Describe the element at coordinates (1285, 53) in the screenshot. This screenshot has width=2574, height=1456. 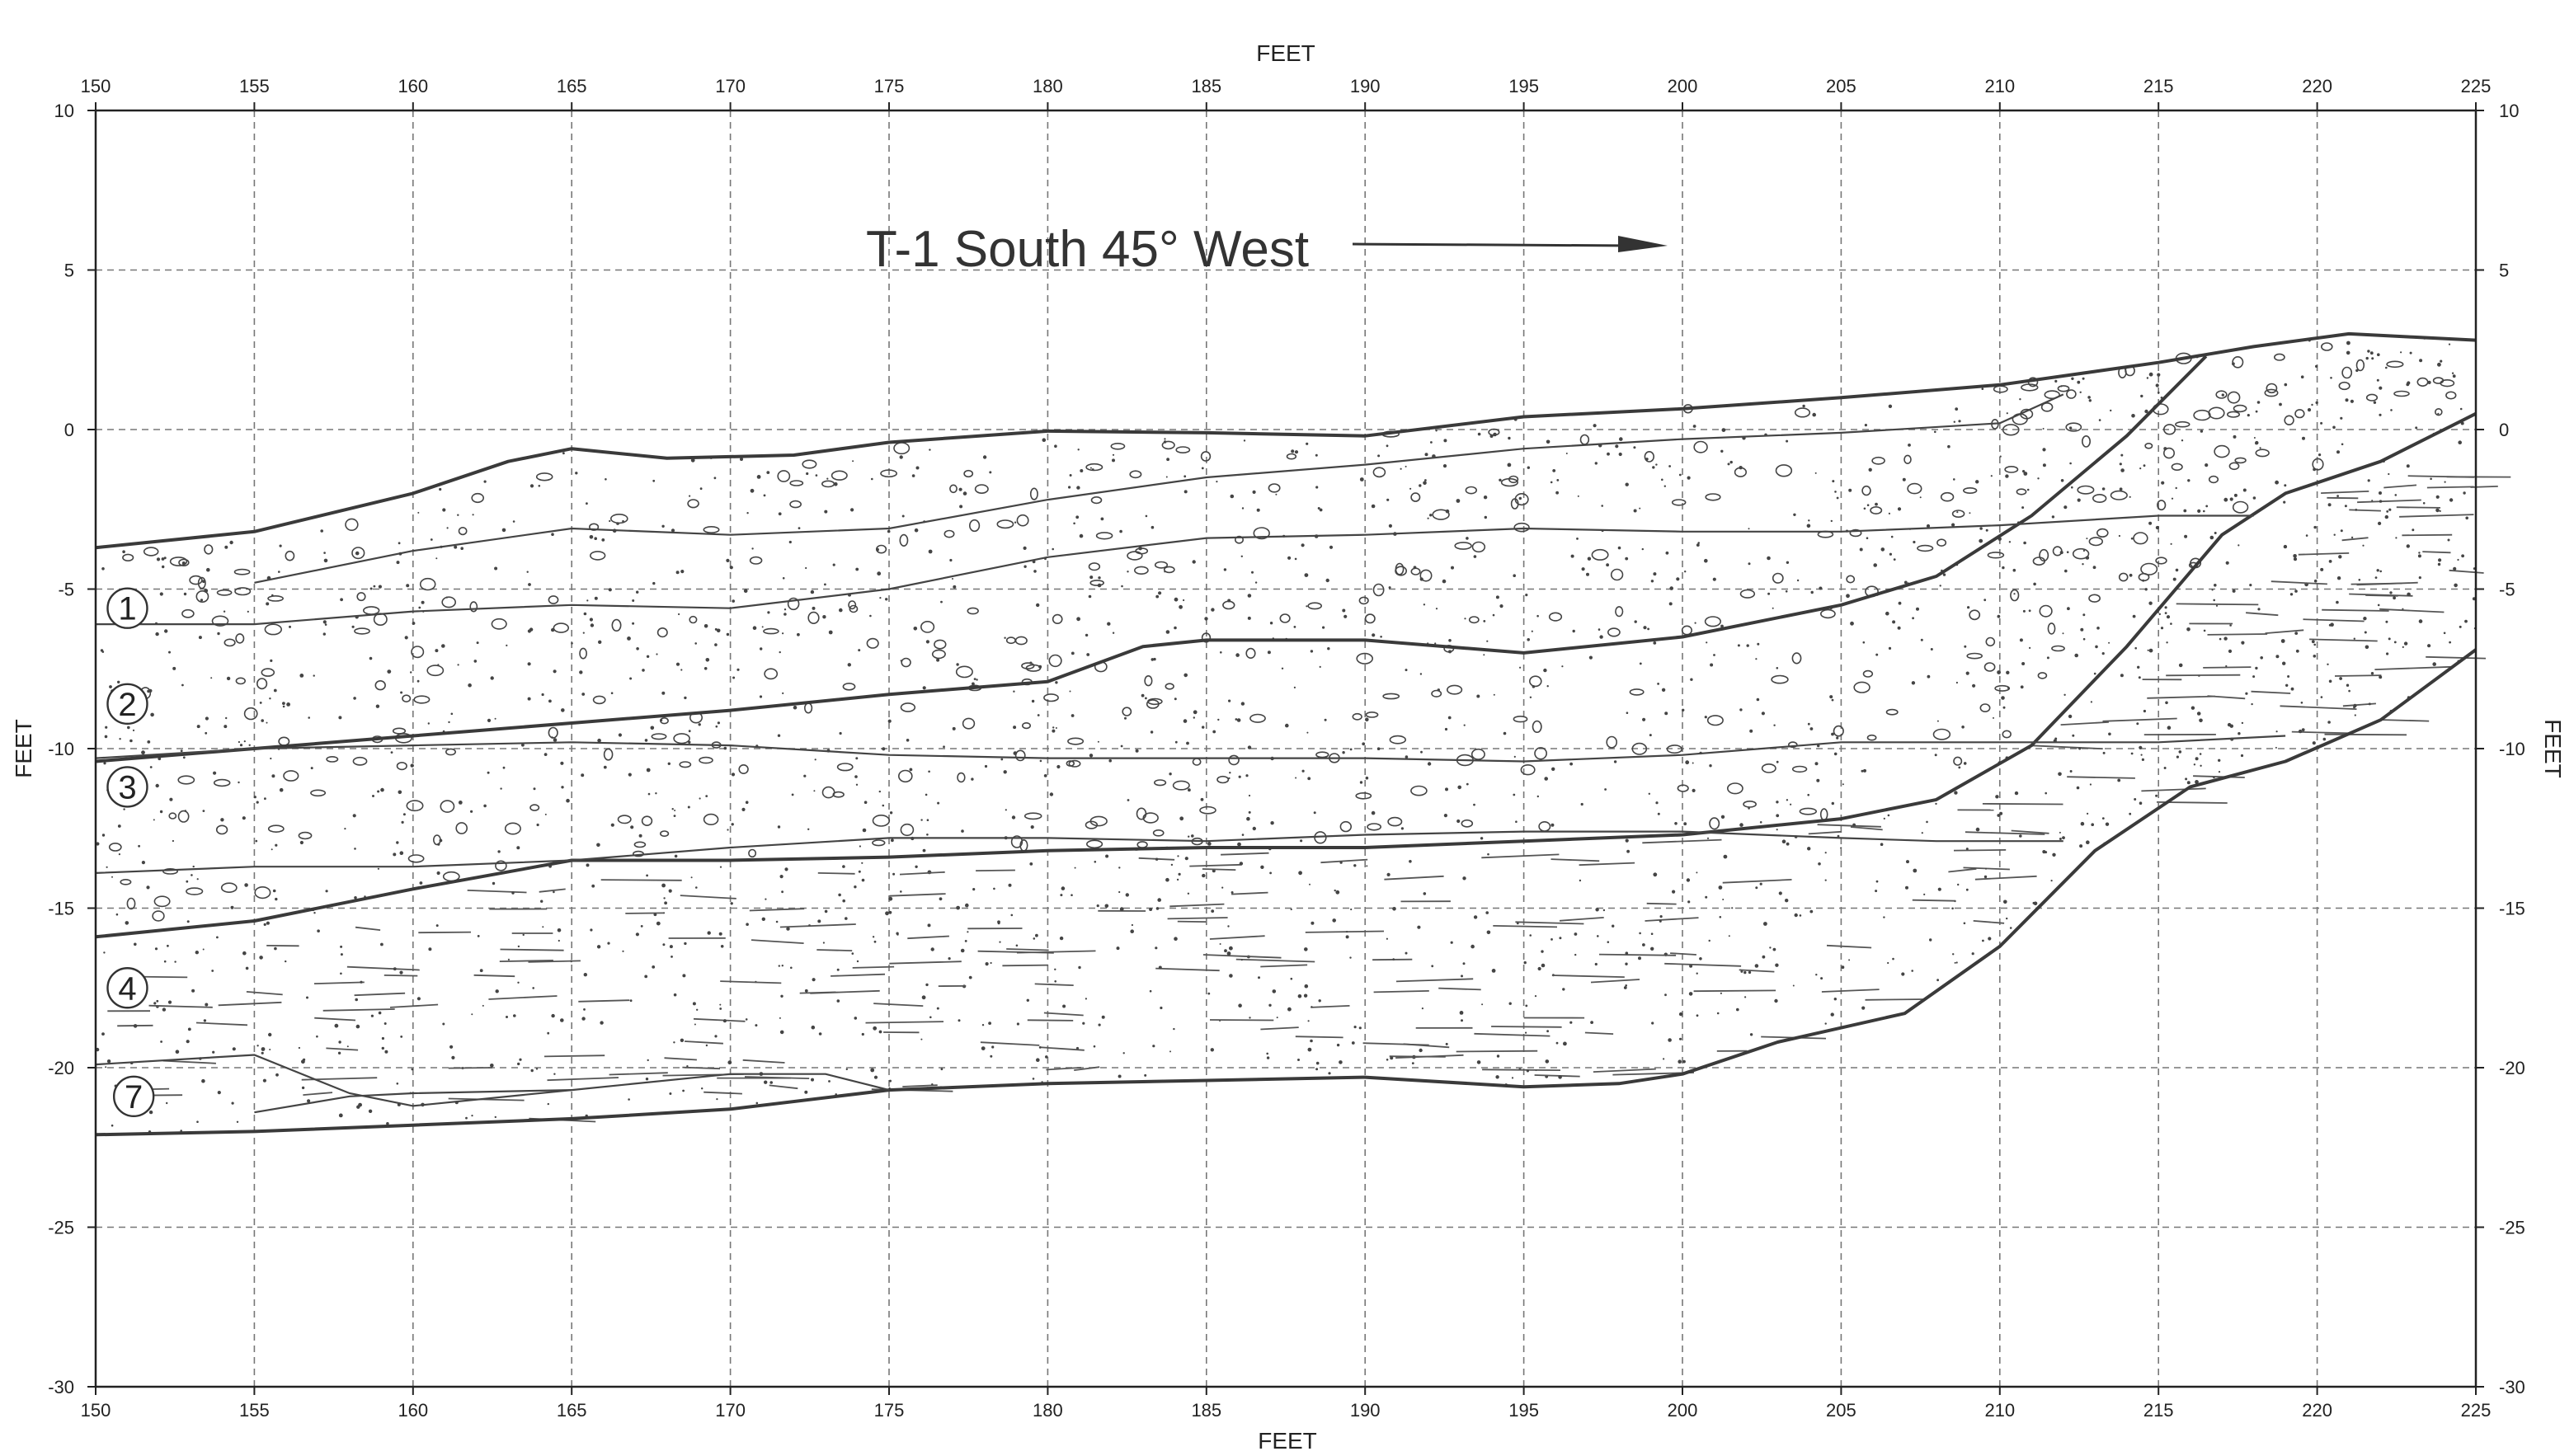
I see `x-axis-title-top: FEET` at that location.